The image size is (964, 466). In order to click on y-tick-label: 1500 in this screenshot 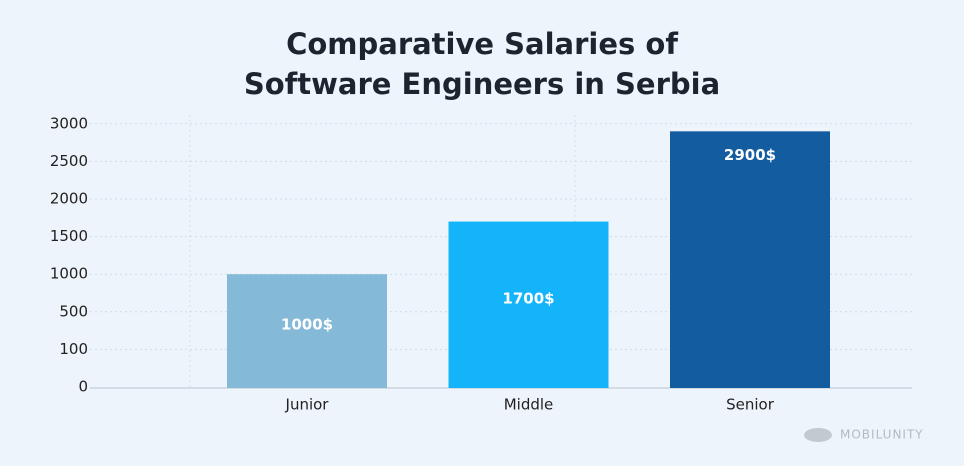, I will do `click(69, 236)`.